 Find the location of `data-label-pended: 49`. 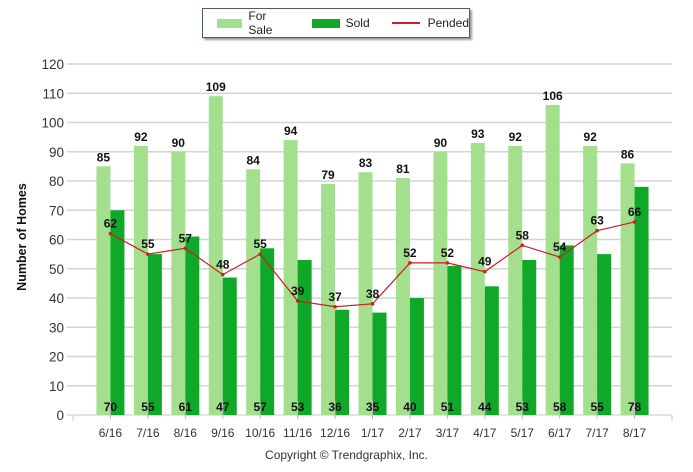

data-label-pended: 49 is located at coordinates (485, 262).